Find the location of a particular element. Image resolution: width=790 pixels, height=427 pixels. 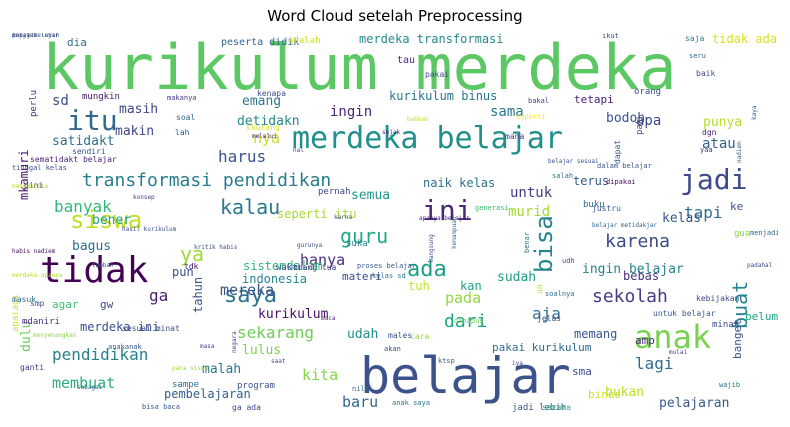

word-cloud-word: materi is located at coordinates (362, 276).